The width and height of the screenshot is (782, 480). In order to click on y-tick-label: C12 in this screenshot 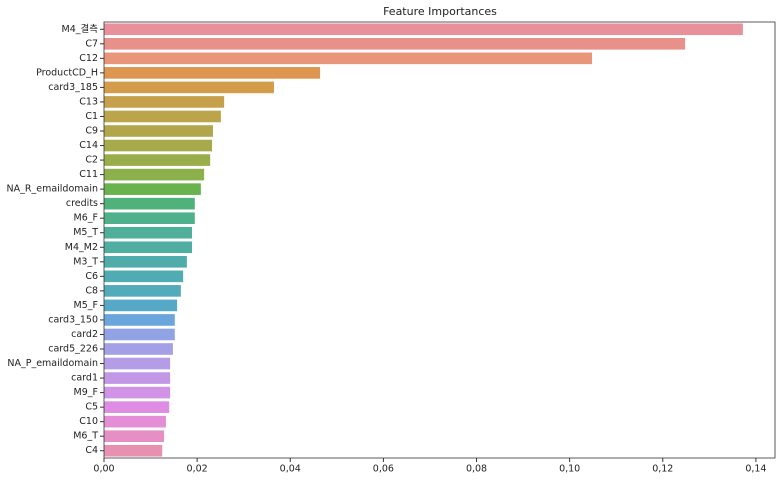, I will do `click(88, 58)`.